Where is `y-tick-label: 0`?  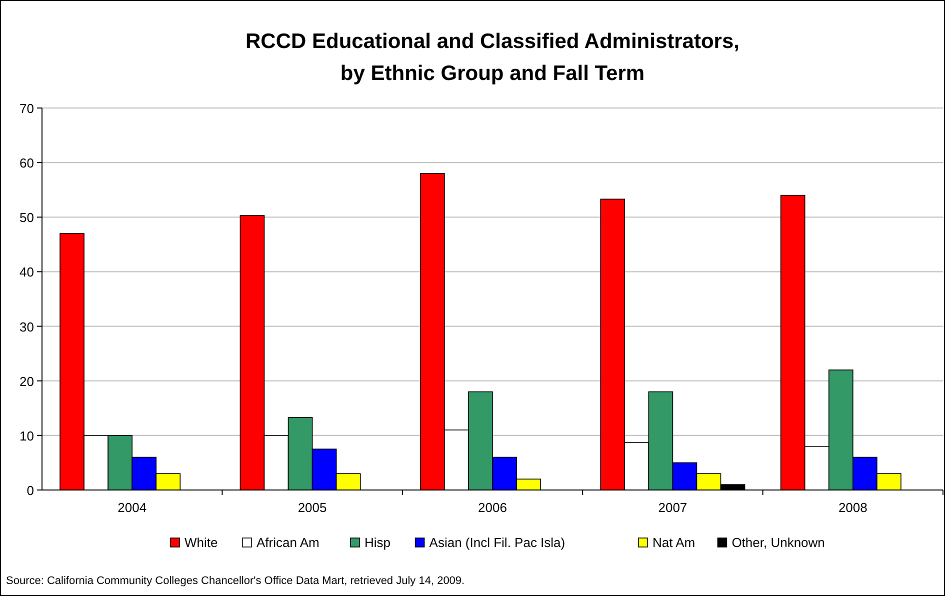
y-tick-label: 0 is located at coordinates (30, 490).